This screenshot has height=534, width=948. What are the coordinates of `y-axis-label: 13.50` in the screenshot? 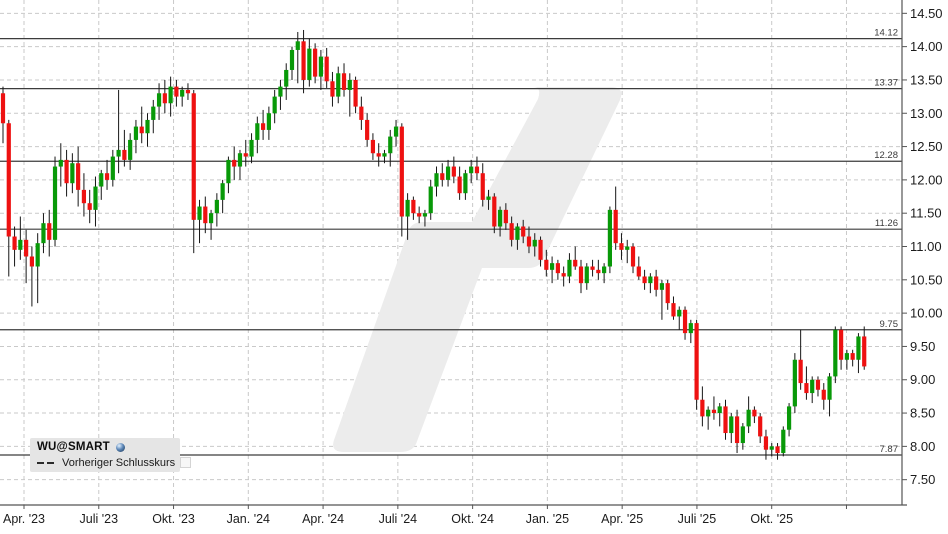 It's located at (926, 79).